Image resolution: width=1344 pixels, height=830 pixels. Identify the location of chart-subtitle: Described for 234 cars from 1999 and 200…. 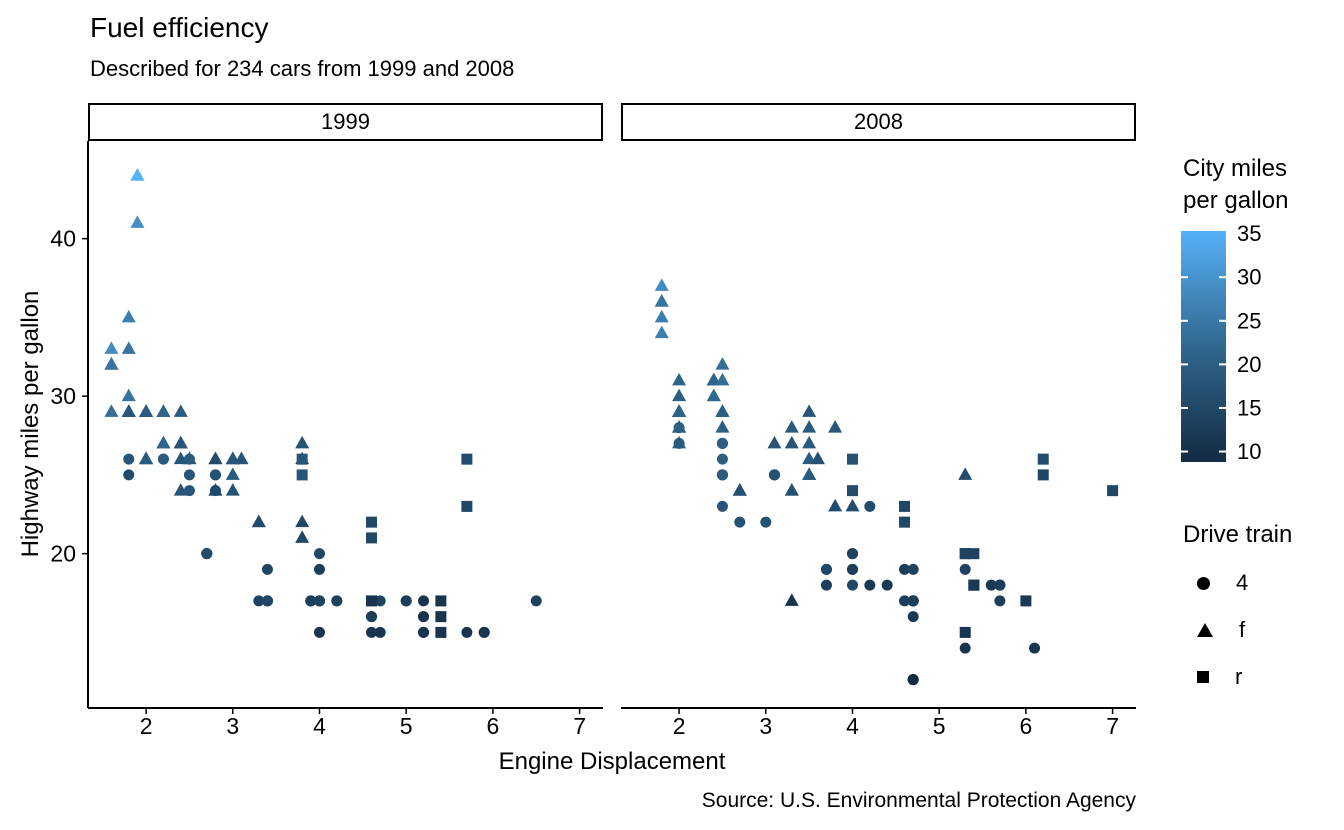
(302, 68).